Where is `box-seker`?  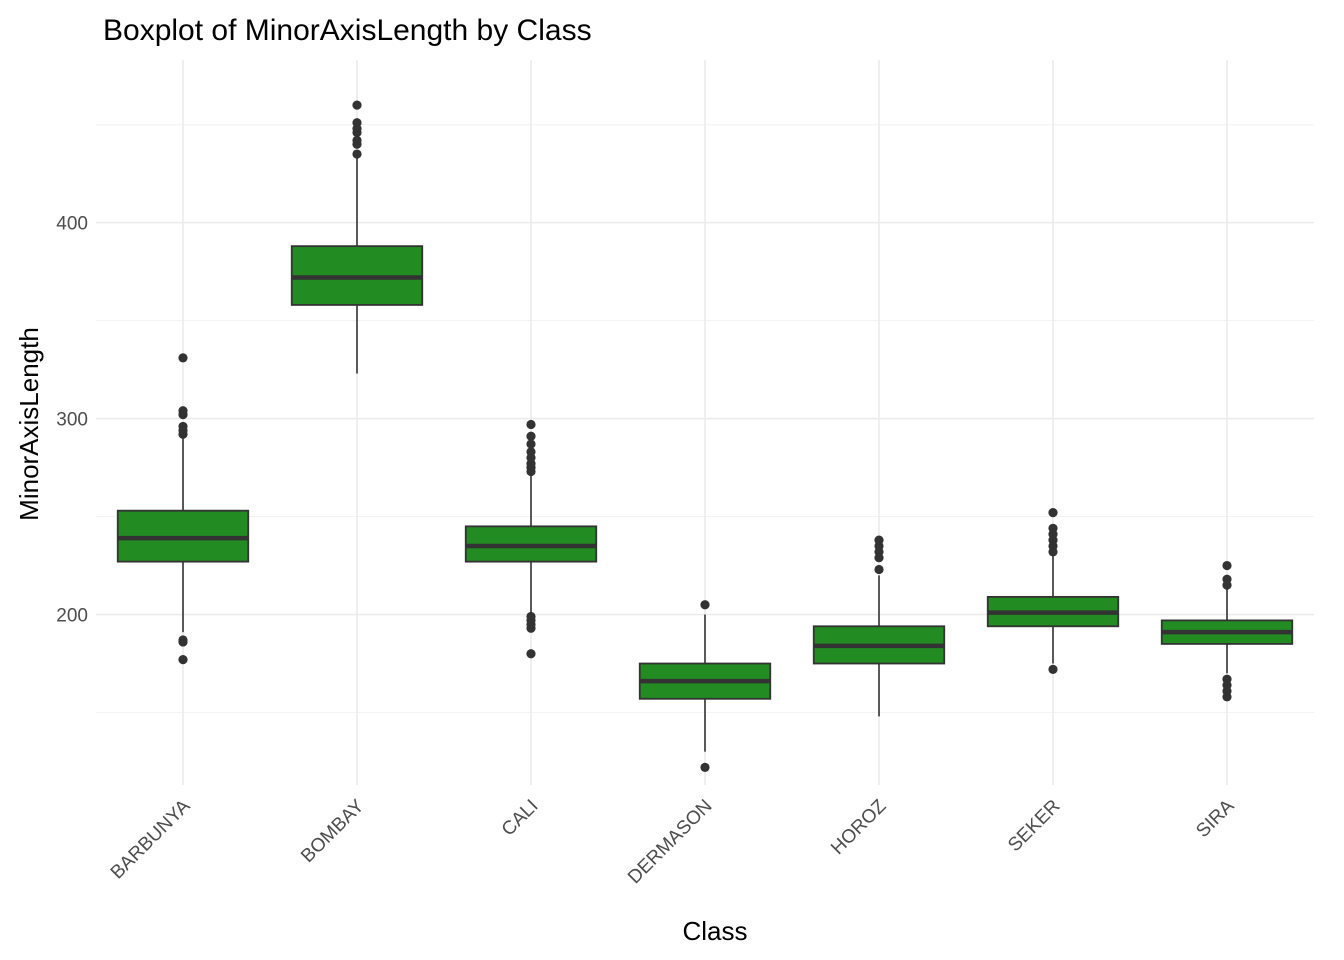 box-seker is located at coordinates (1053, 591).